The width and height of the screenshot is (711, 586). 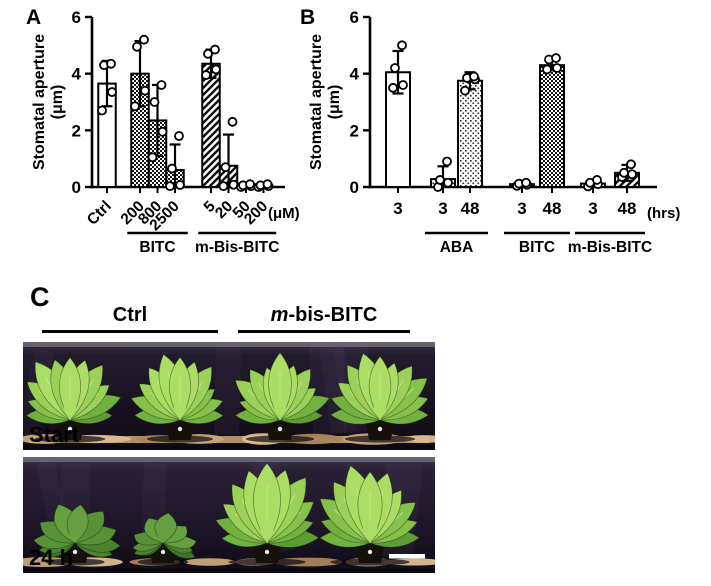 I want to click on backdrop-fold, so click(x=227, y=391).